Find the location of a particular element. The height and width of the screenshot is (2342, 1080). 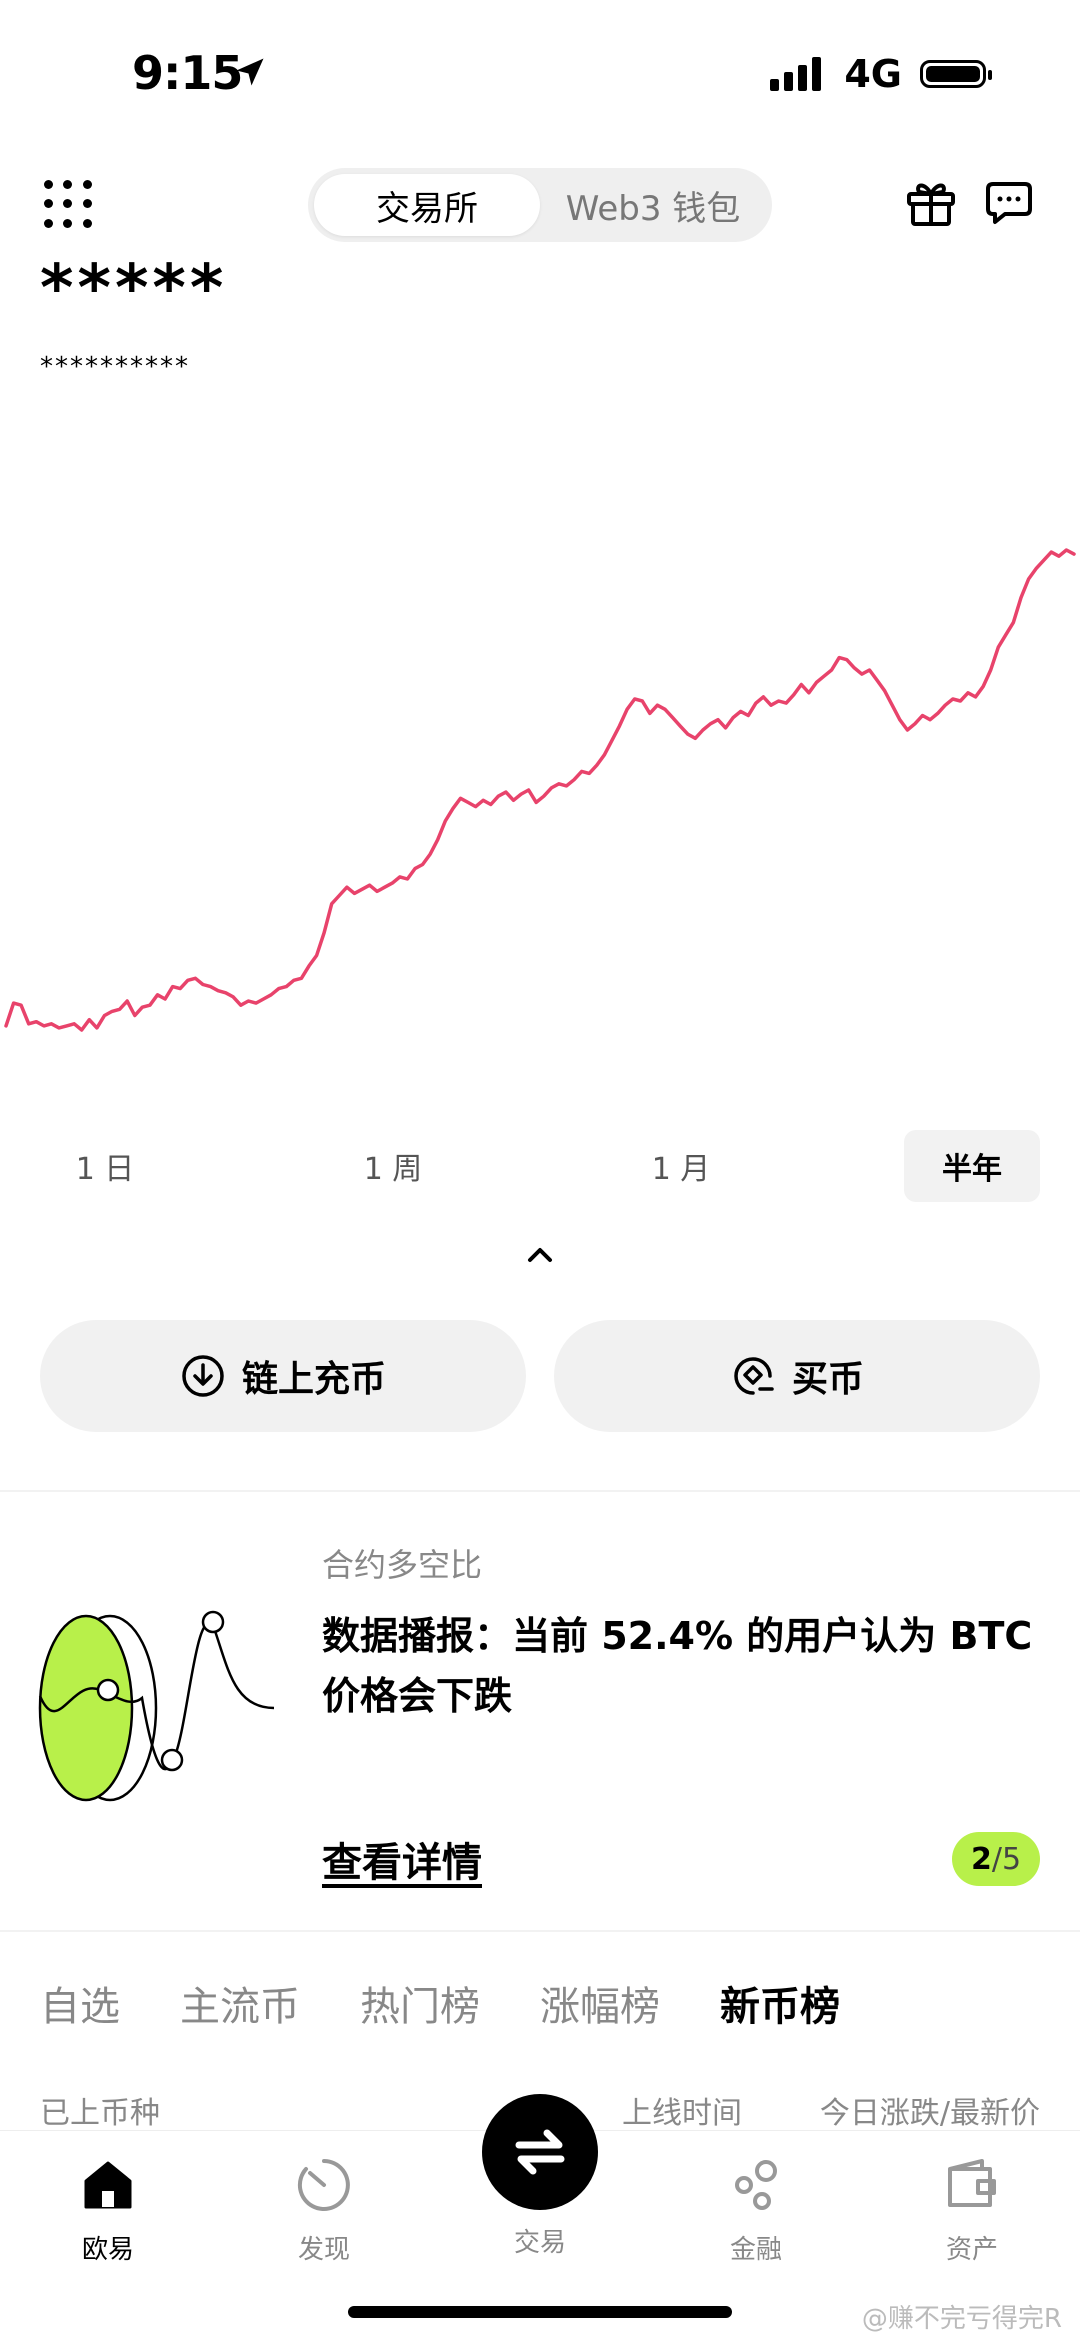

chevron-up-icon is located at coordinates (540, 1254).